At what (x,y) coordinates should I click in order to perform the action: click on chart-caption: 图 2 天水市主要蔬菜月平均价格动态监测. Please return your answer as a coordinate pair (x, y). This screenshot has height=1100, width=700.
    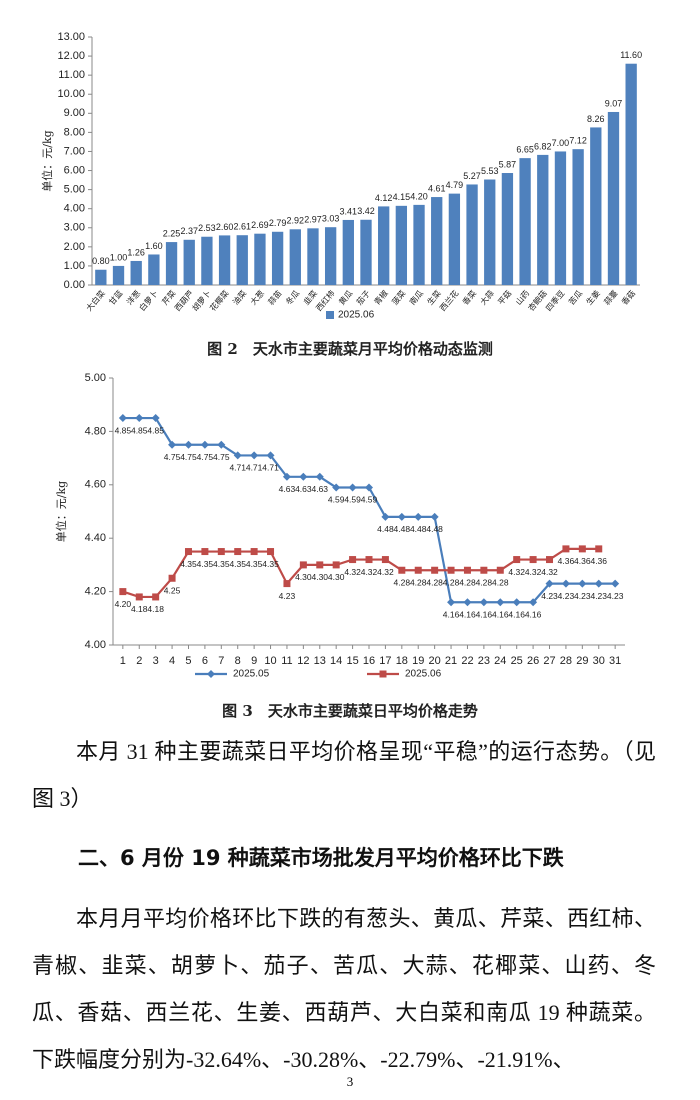
    Looking at the image, I should click on (350, 349).